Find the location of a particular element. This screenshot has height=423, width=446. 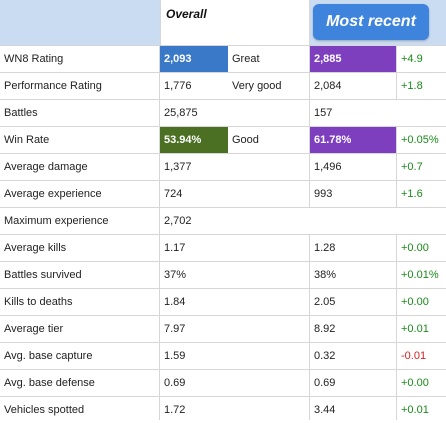

overall-value: 1,776 is located at coordinates (178, 86).